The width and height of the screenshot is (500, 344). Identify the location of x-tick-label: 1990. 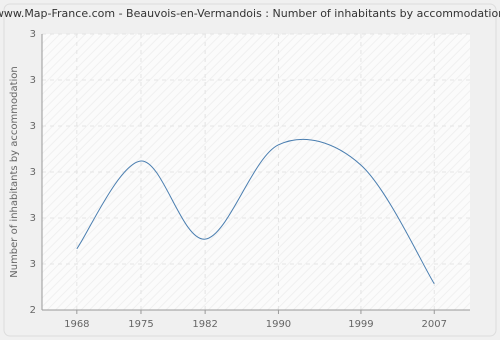
(278, 324).